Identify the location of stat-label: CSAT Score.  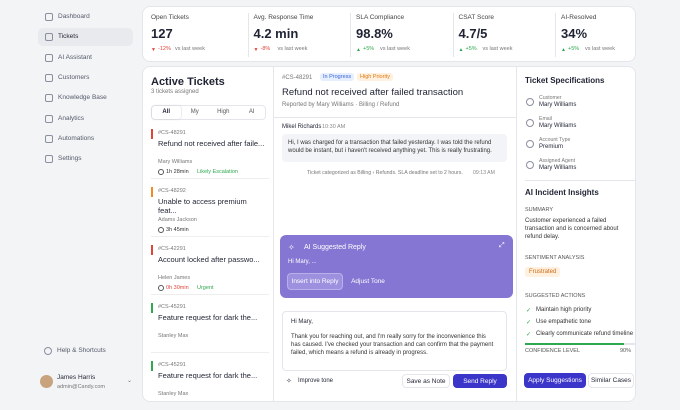
(476, 17).